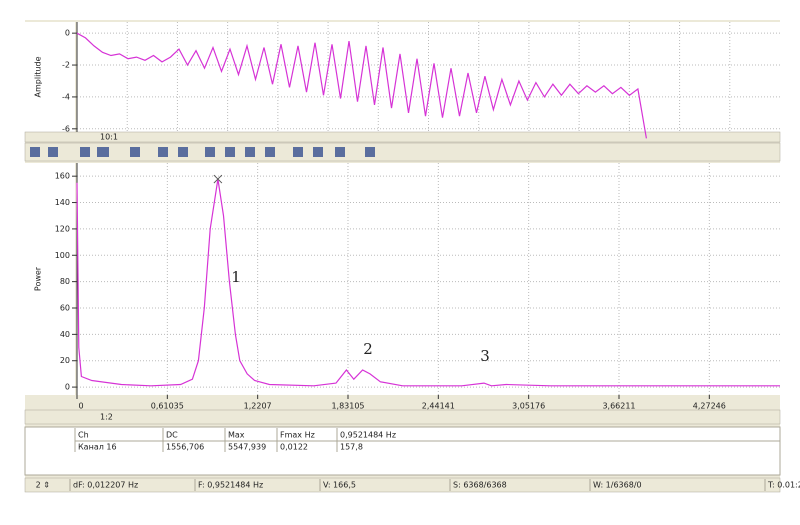  I want to click on status-item: T: 0.01:21, so click(783, 485).